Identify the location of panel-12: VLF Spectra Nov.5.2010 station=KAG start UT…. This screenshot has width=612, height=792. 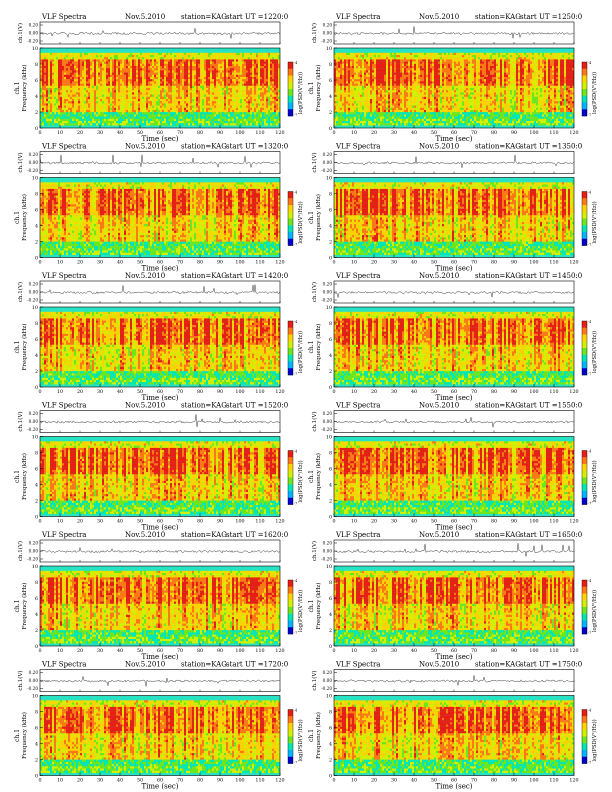
(453, 726).